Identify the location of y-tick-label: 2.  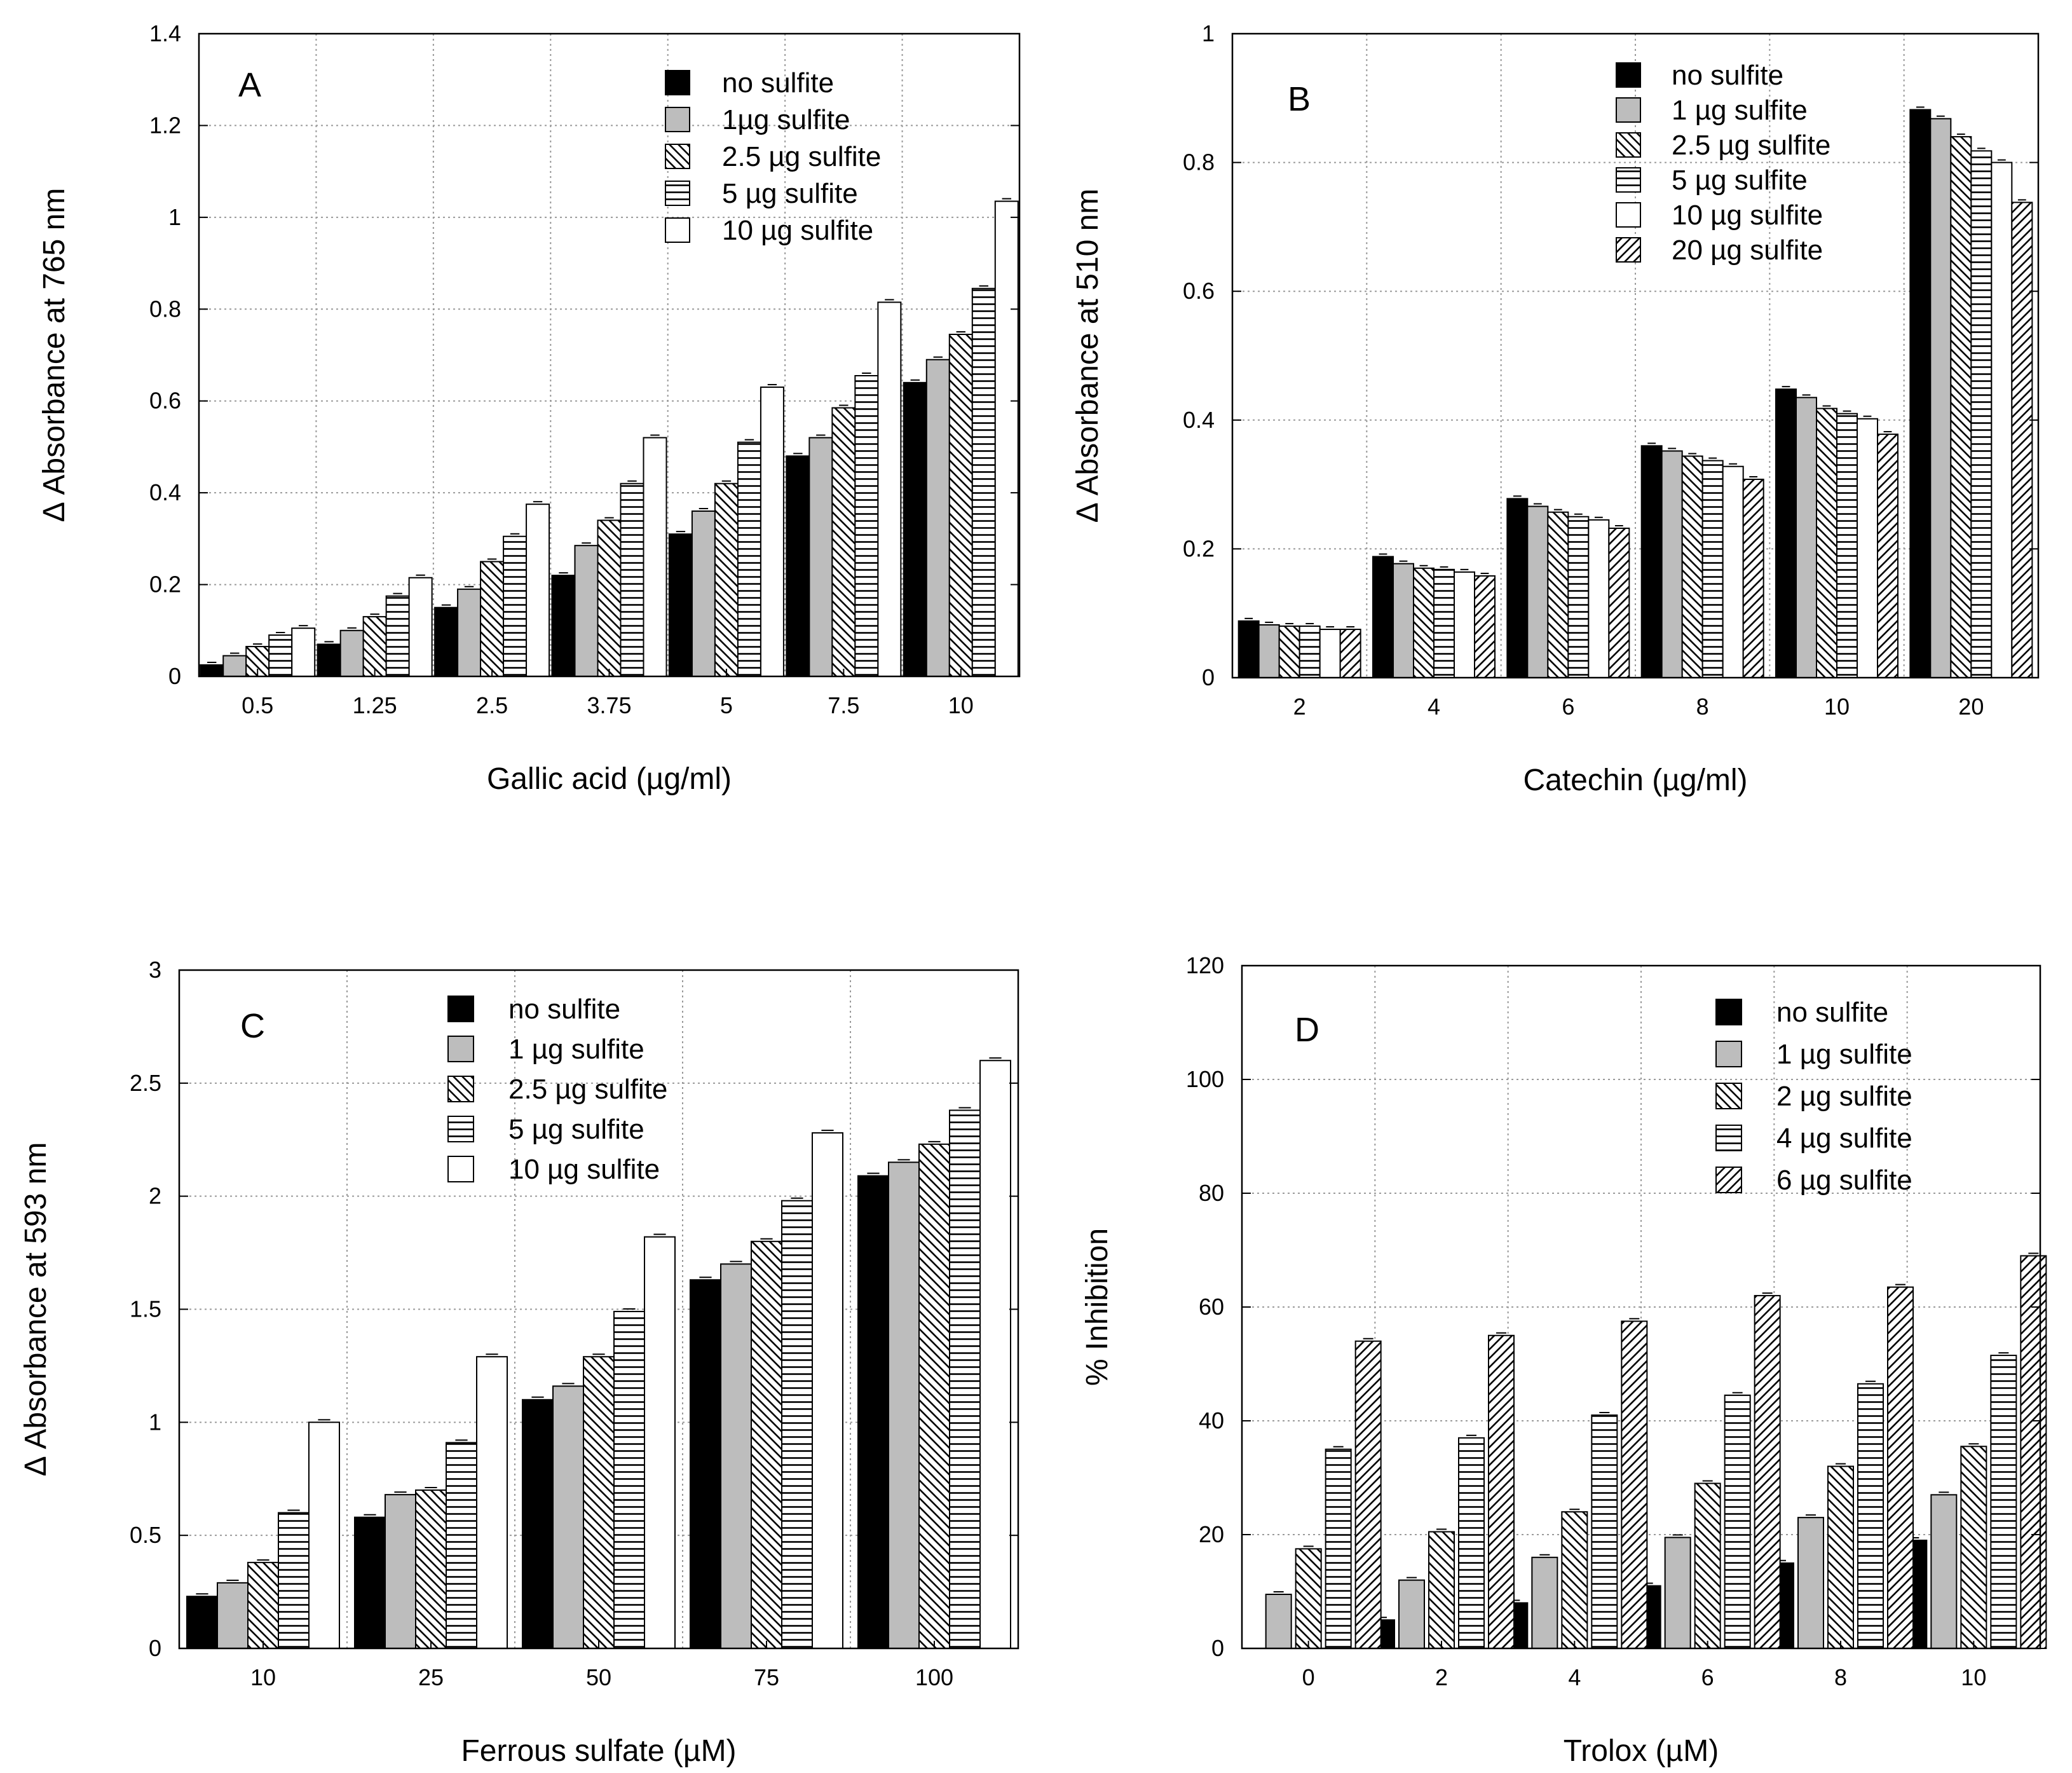
(155, 1196).